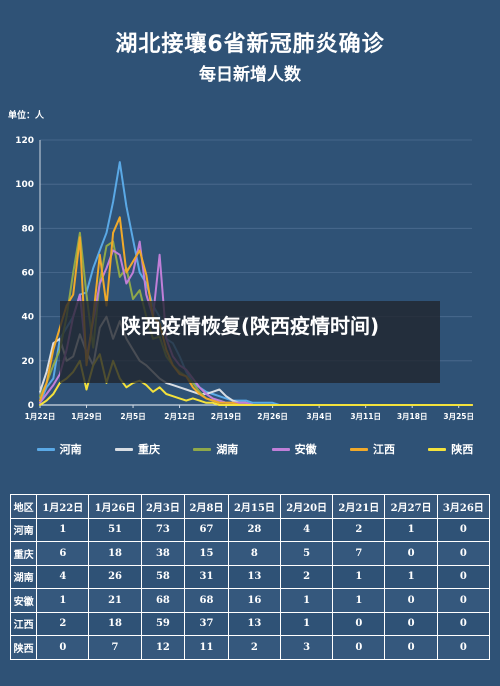  I want to click on table-cell: 31, so click(206, 576).